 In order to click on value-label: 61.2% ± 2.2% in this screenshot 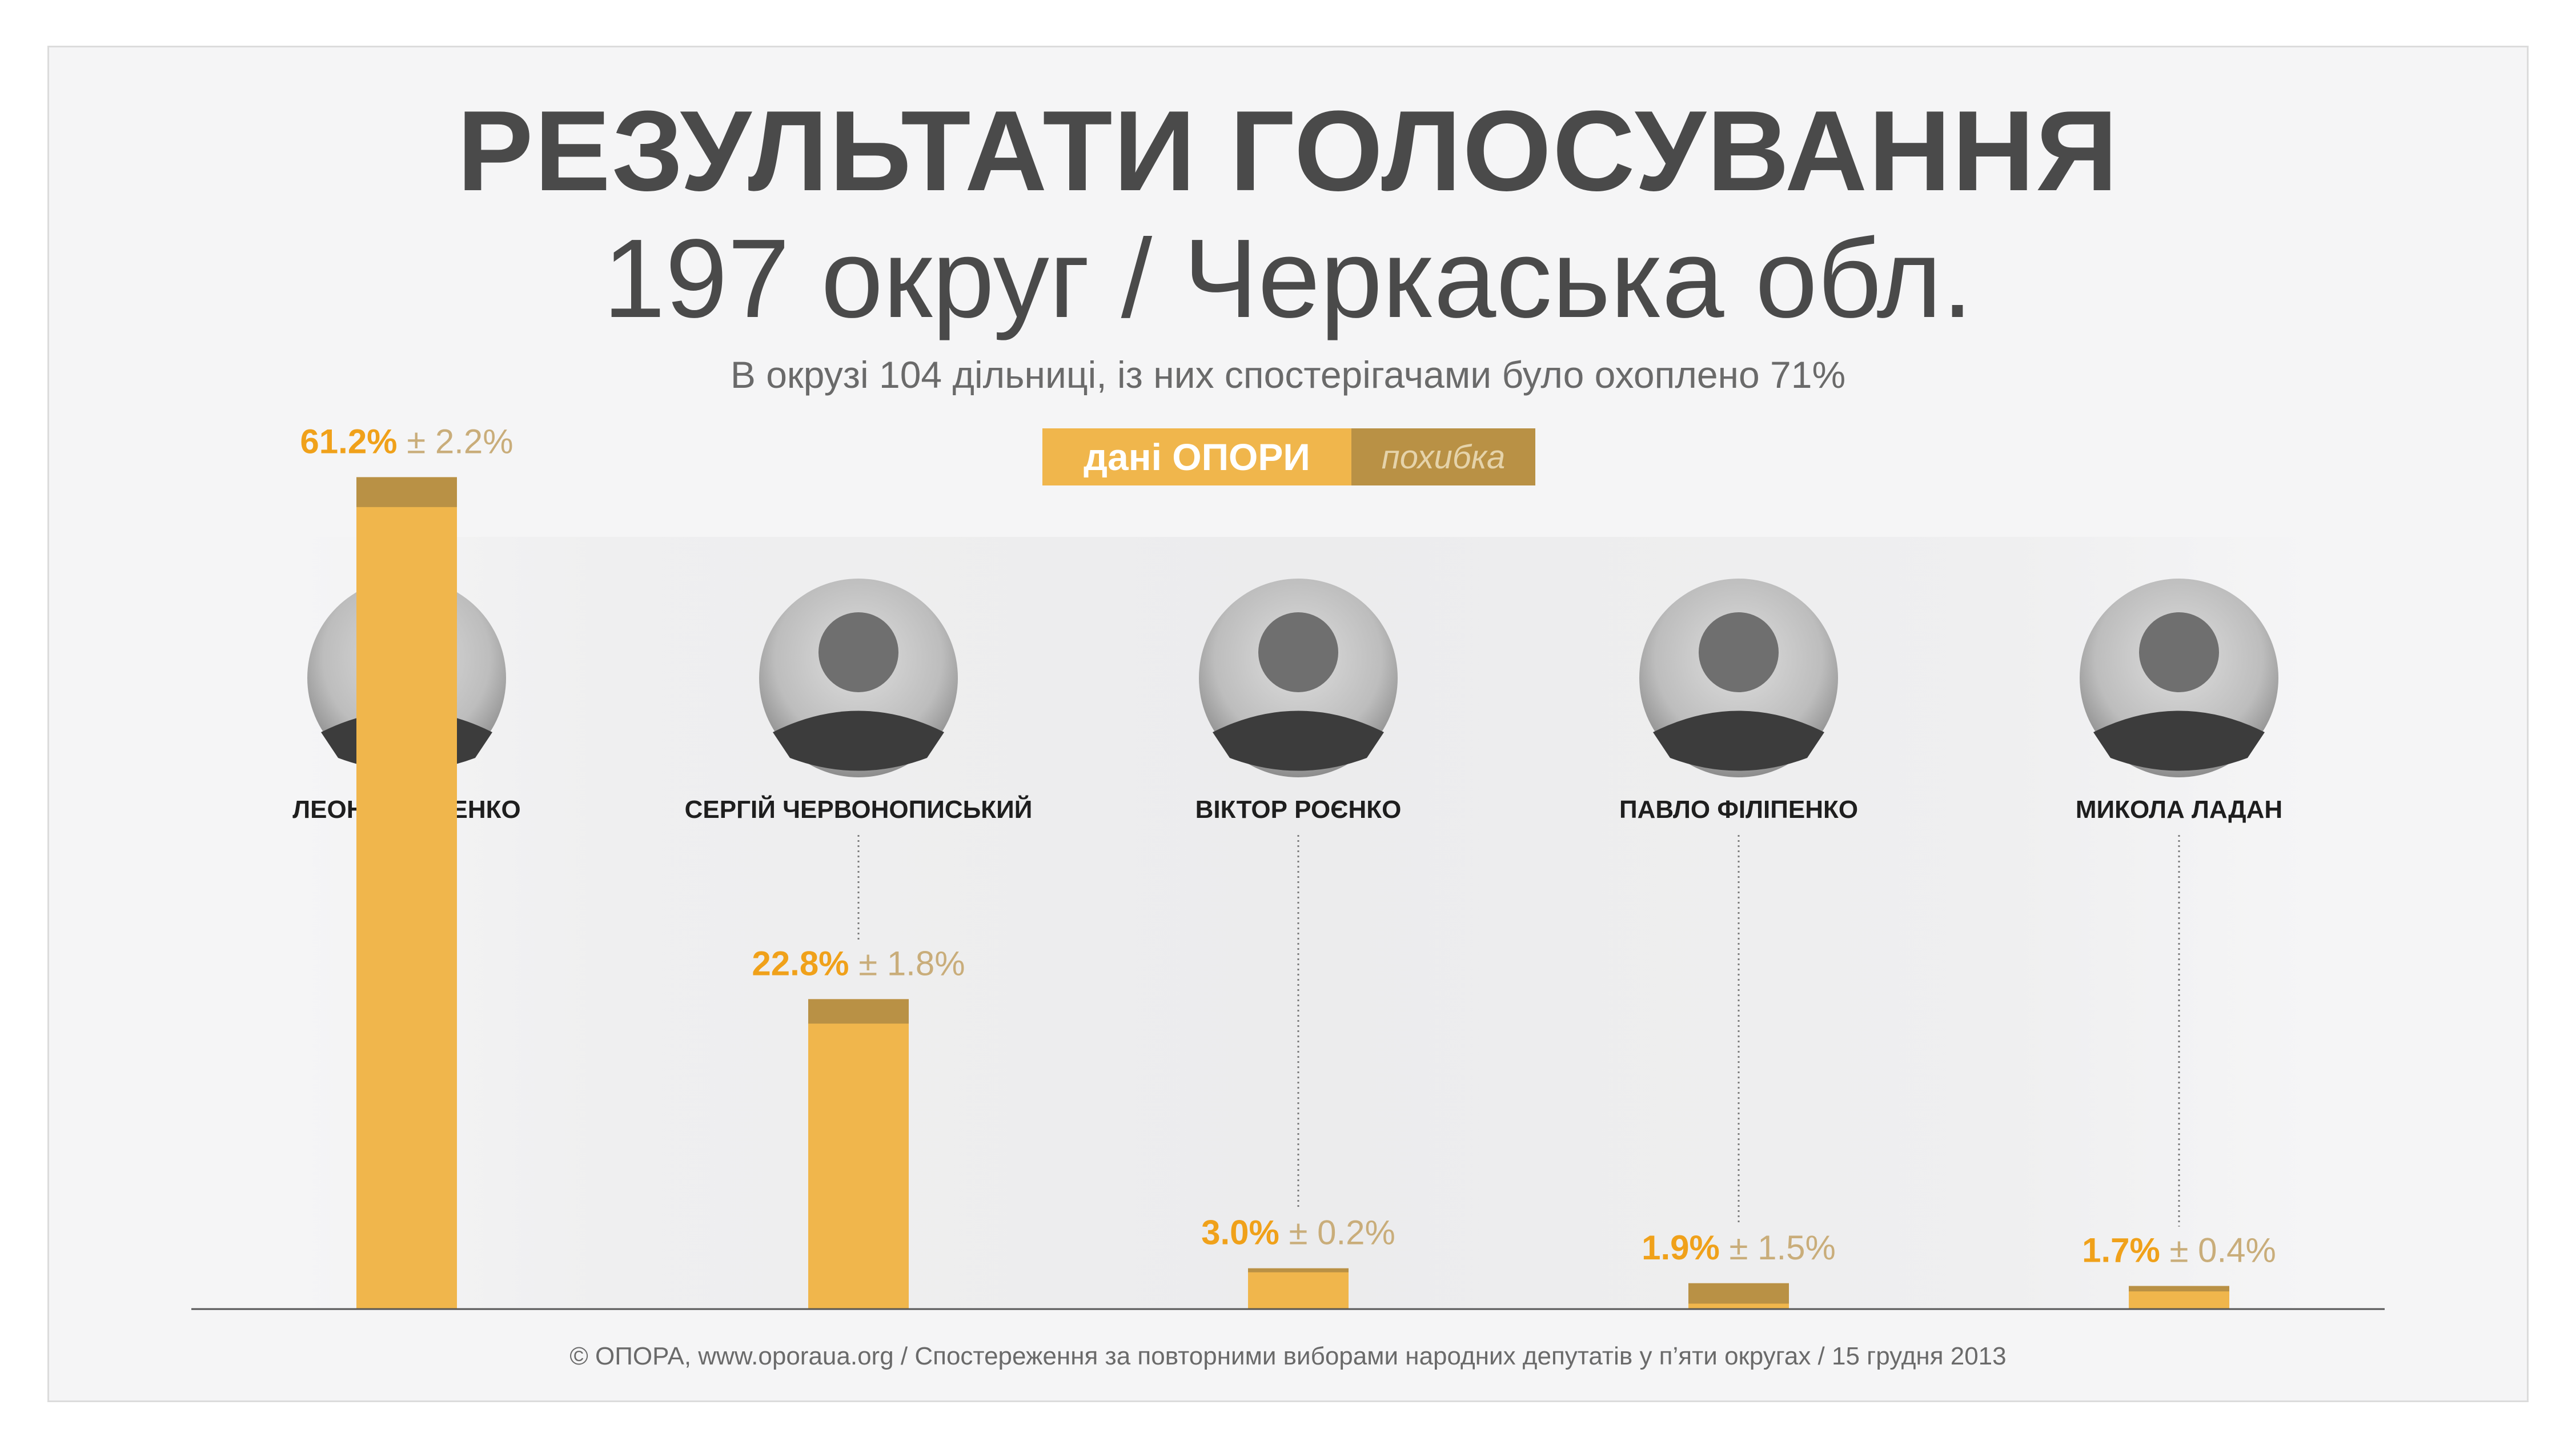, I will do `click(406, 441)`.